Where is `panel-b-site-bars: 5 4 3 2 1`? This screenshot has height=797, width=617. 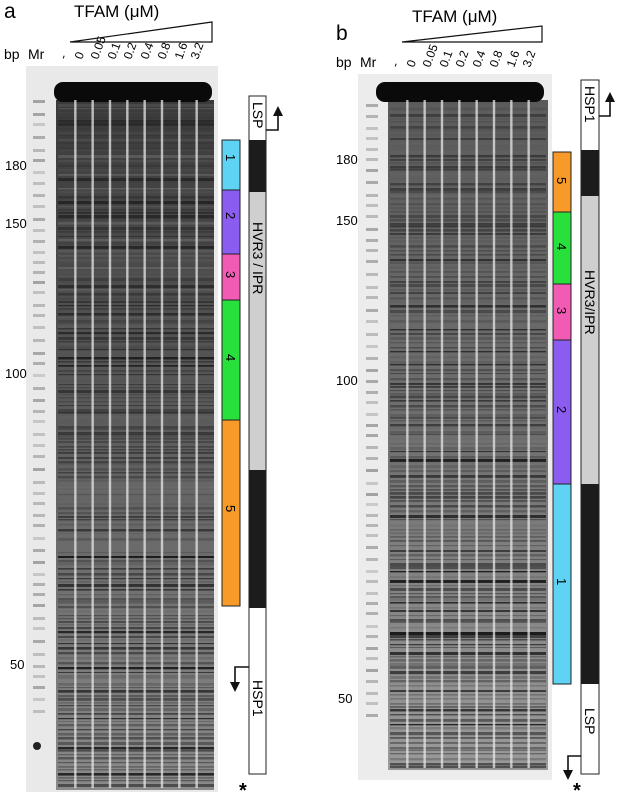
panel-b-site-bars: 5 4 3 2 1 is located at coordinates (562, 418).